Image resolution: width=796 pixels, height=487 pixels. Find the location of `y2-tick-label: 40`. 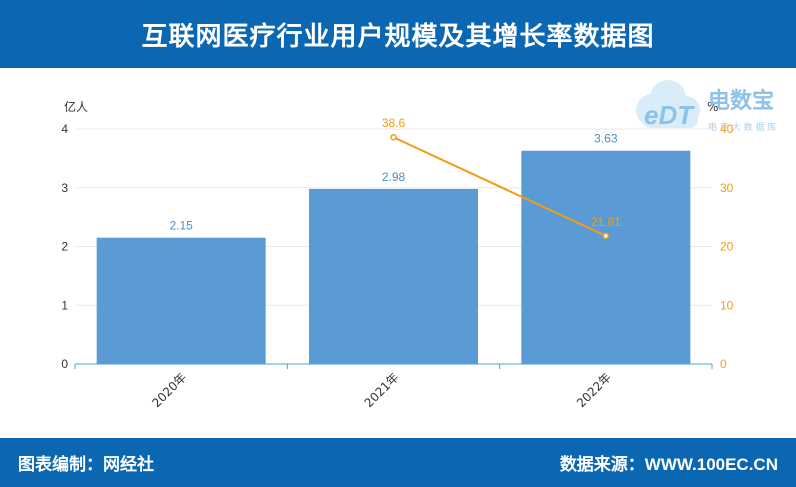

y2-tick-label: 40 is located at coordinates (727, 129).